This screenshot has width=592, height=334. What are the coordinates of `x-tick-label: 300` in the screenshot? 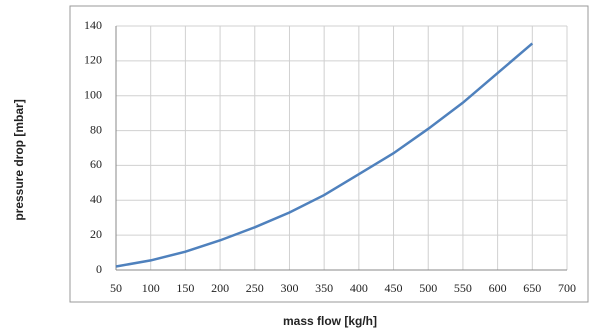 It's located at (289, 288).